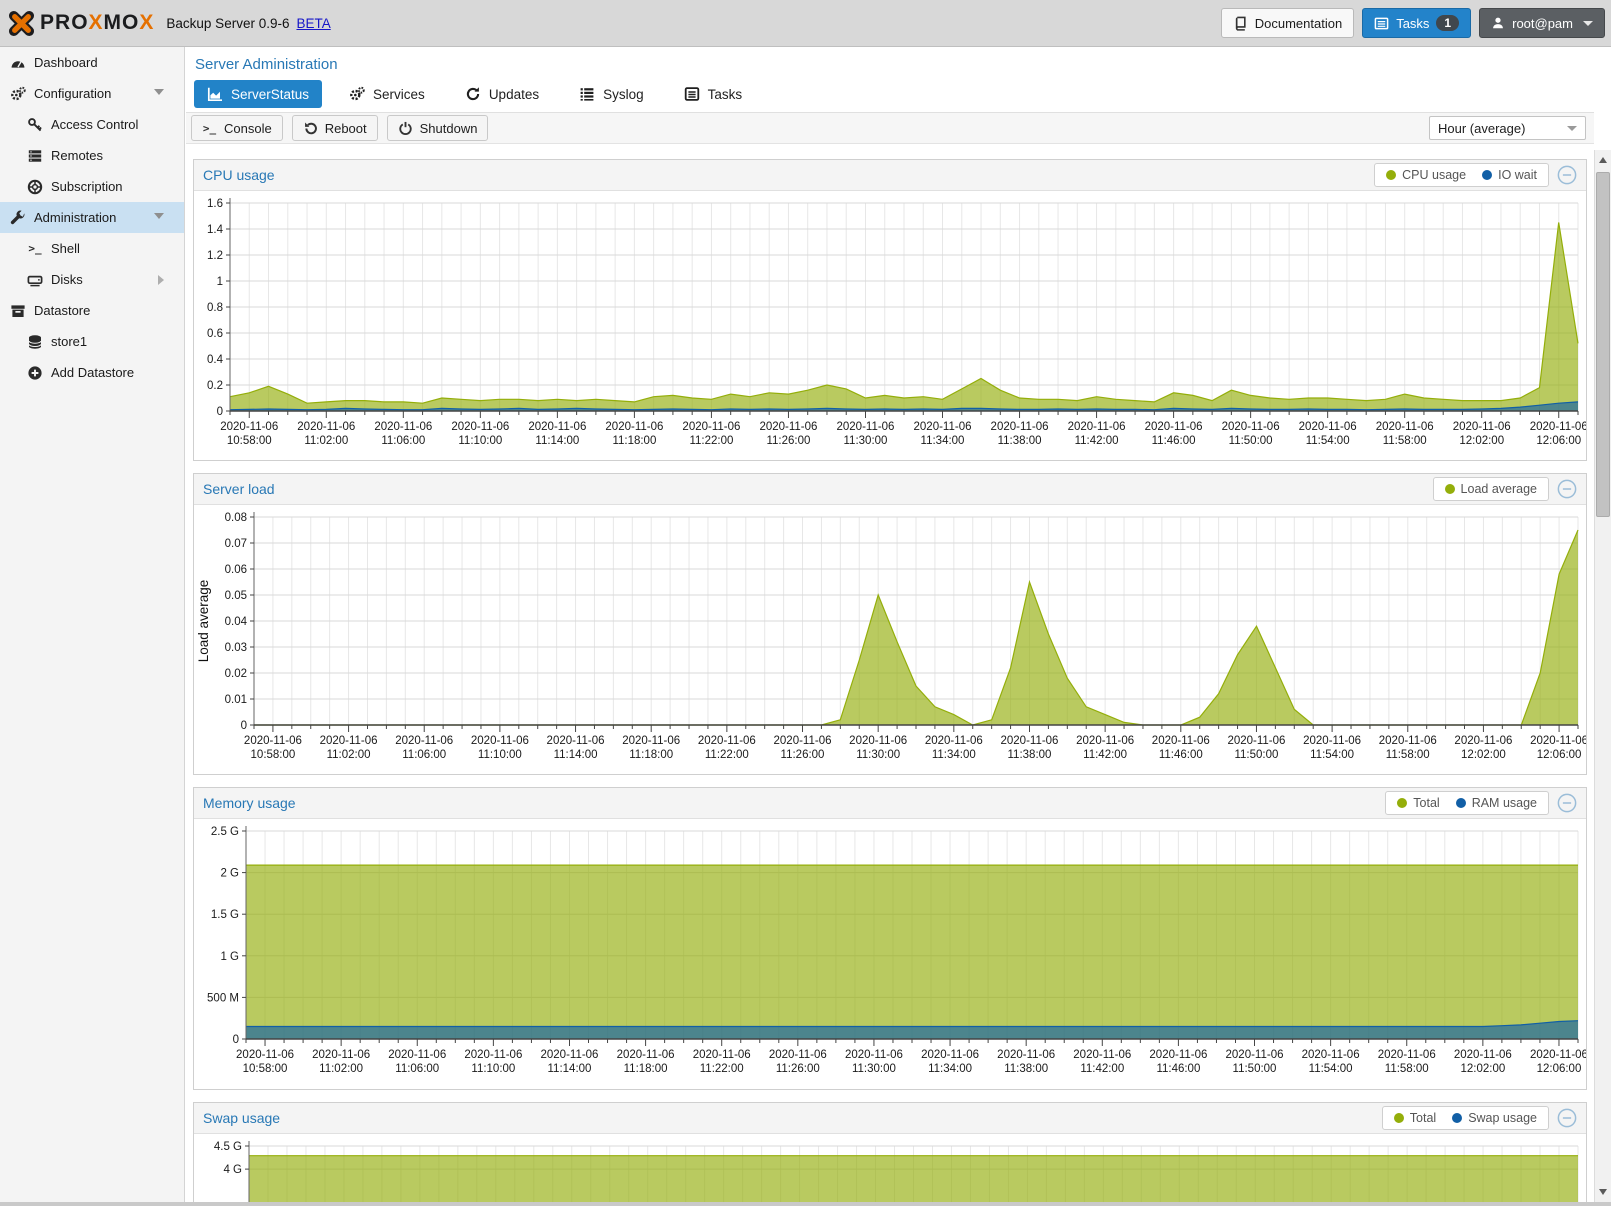  I want to click on sidebar-item-label: Add Datastore, so click(93, 372).